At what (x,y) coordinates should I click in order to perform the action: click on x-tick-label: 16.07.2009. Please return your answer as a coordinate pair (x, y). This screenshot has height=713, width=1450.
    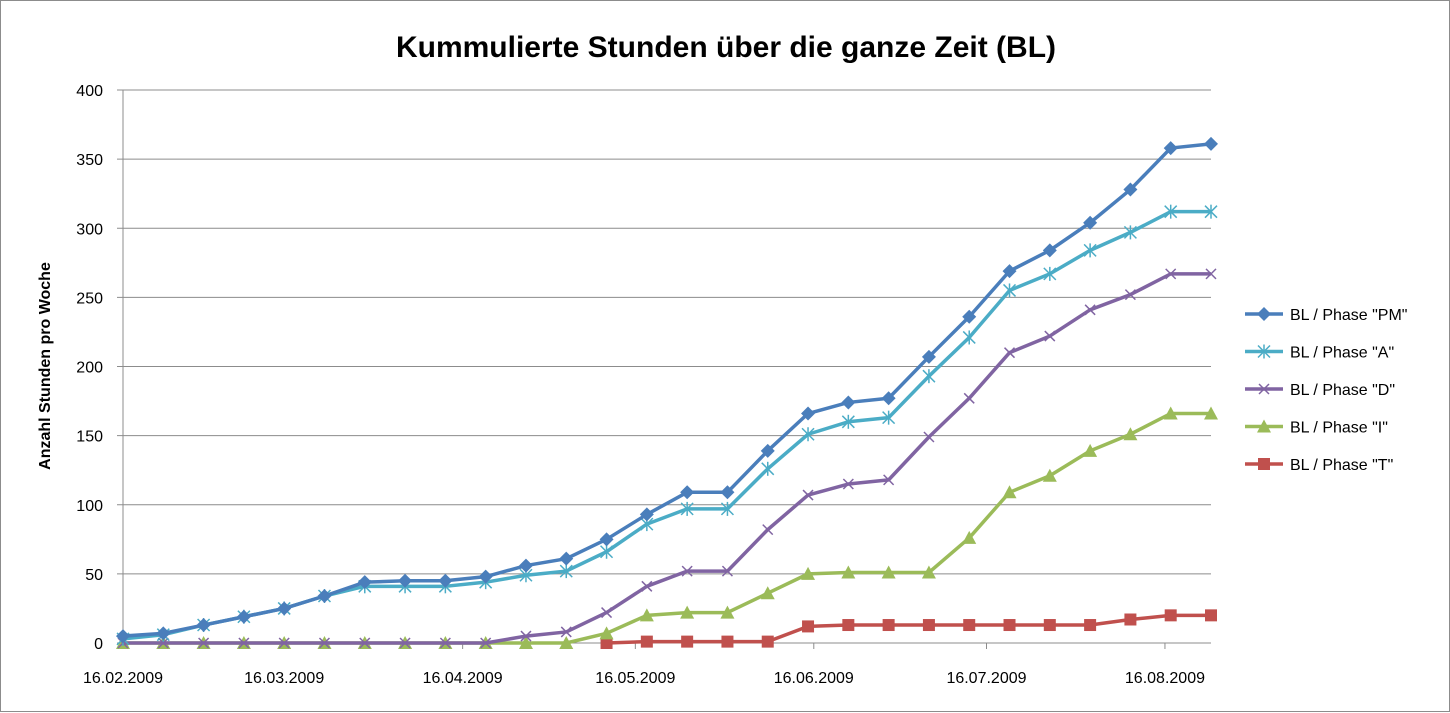
    Looking at the image, I should click on (986, 678).